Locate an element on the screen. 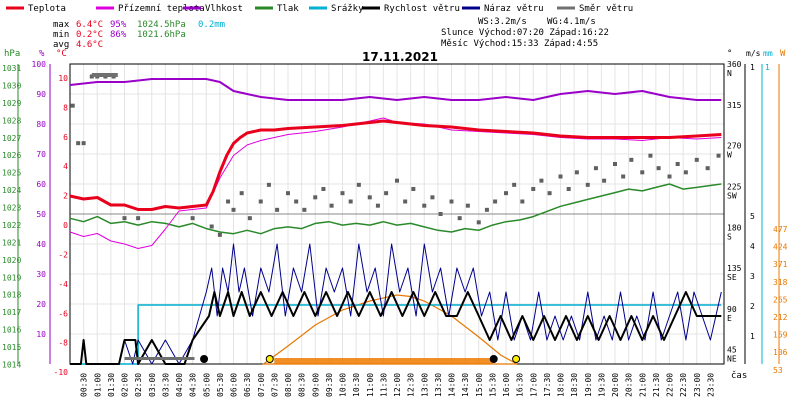  dir-tick-label: 45 is located at coordinates (732, 350).